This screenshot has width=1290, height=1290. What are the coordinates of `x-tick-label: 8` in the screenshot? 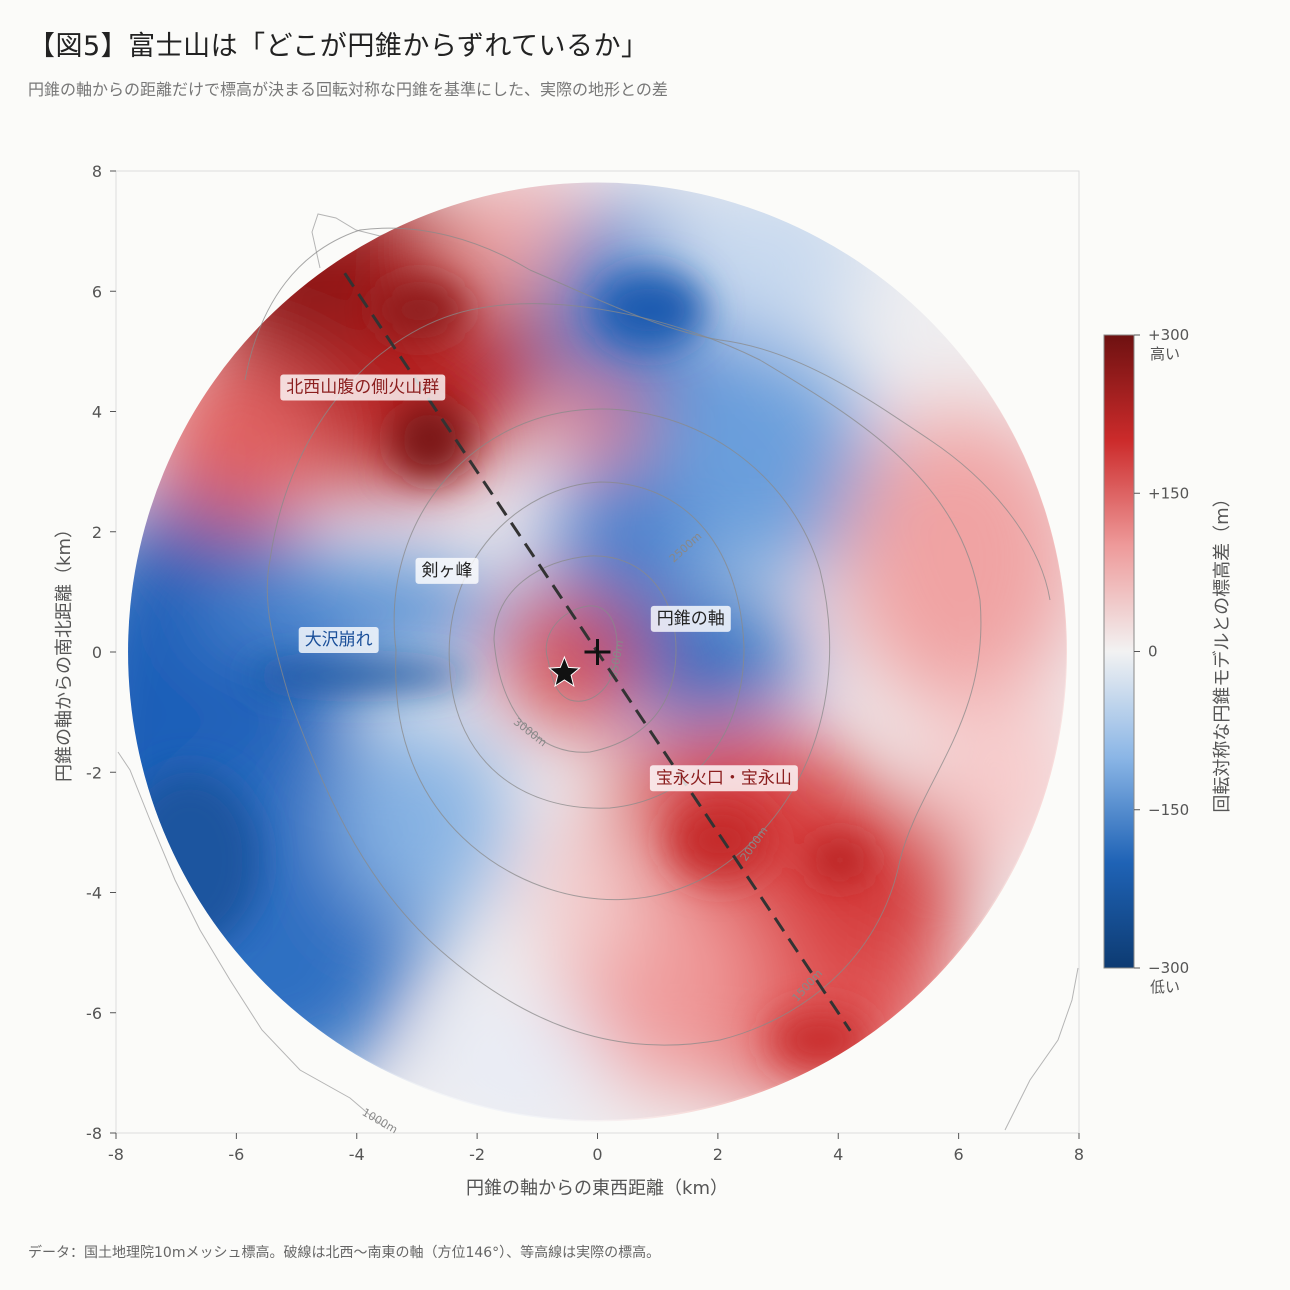 It's located at (1079, 1154).